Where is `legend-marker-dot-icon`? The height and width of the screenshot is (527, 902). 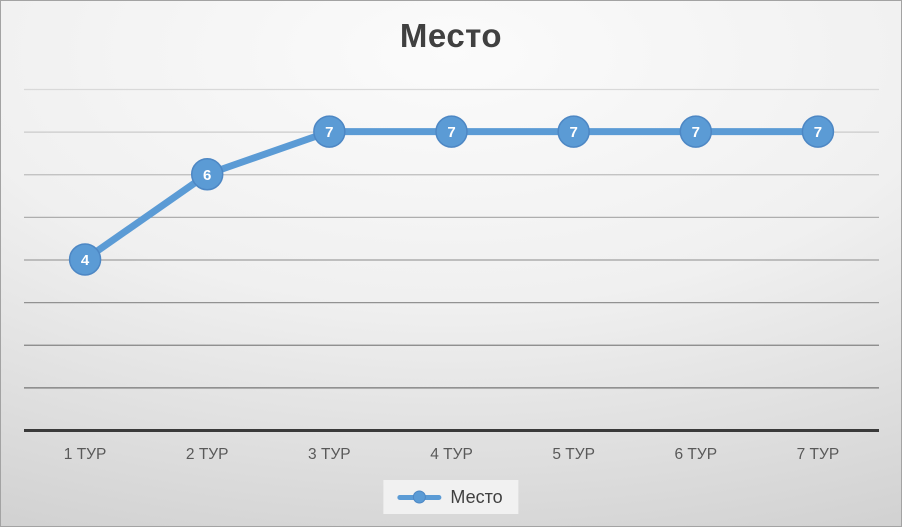
legend-marker-dot-icon is located at coordinates (419, 497).